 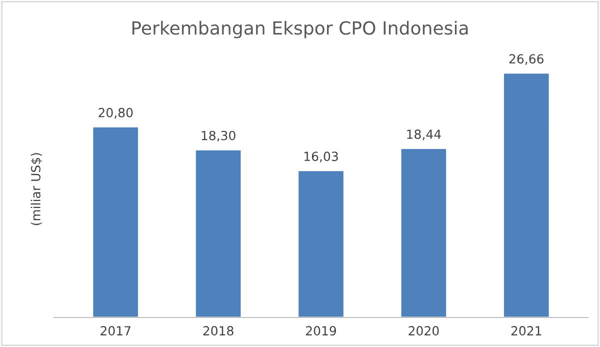 I want to click on data-label: 16,03, so click(x=321, y=157).